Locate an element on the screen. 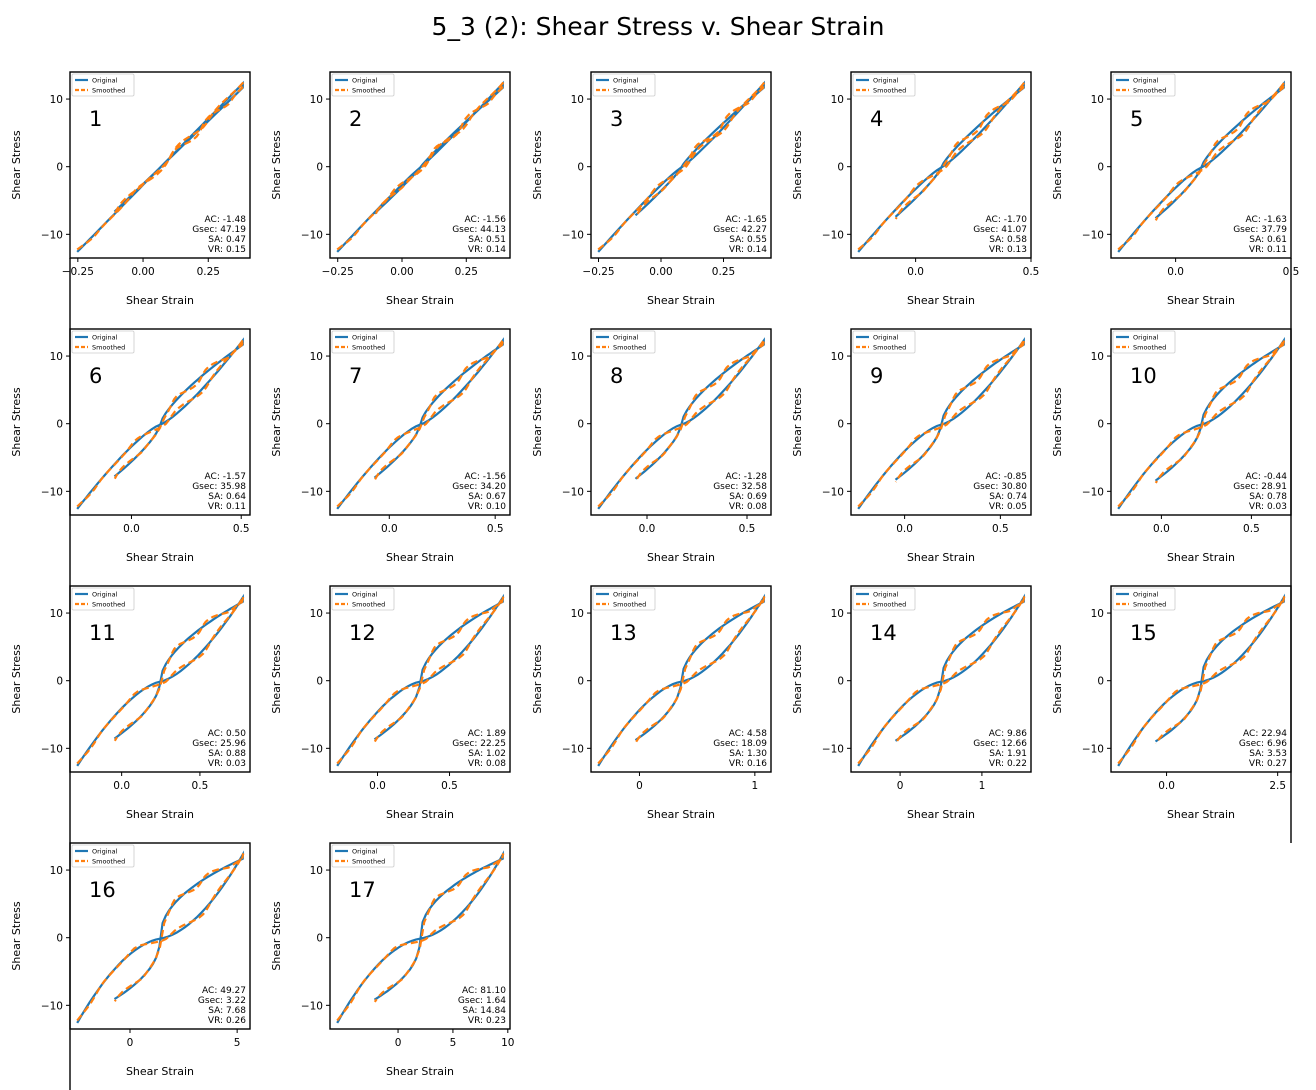  x-tick-label: −0.25 is located at coordinates (598, 272).